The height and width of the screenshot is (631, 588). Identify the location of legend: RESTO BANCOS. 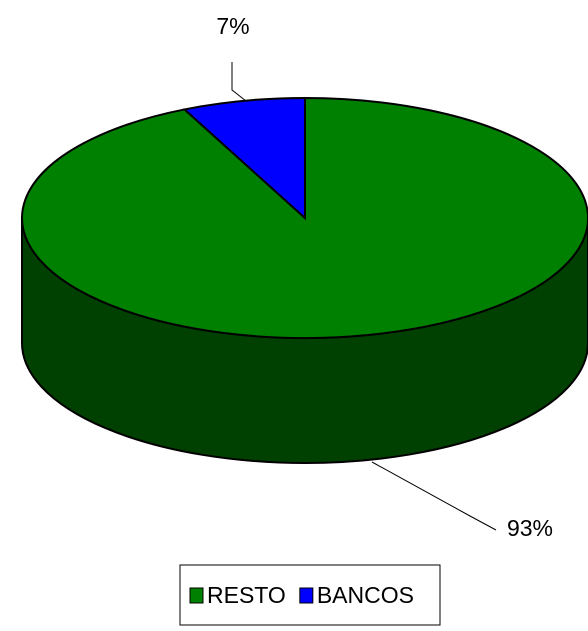
(301, 595).